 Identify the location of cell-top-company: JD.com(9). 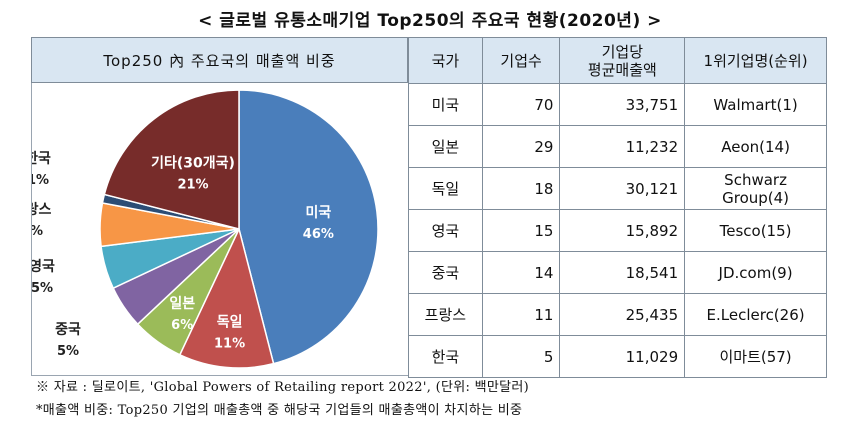
(755, 272).